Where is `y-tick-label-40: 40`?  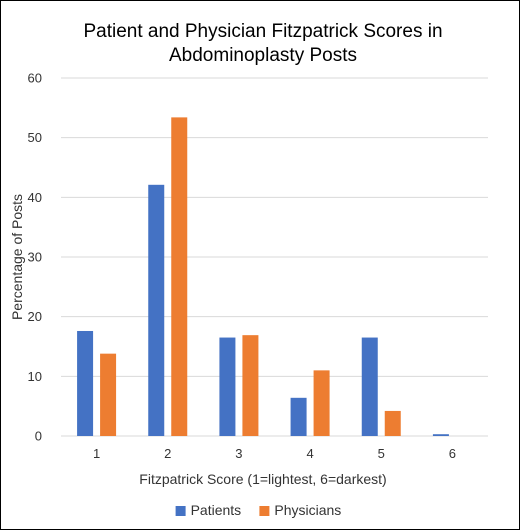 y-tick-label-40: 40 is located at coordinates (35, 197).